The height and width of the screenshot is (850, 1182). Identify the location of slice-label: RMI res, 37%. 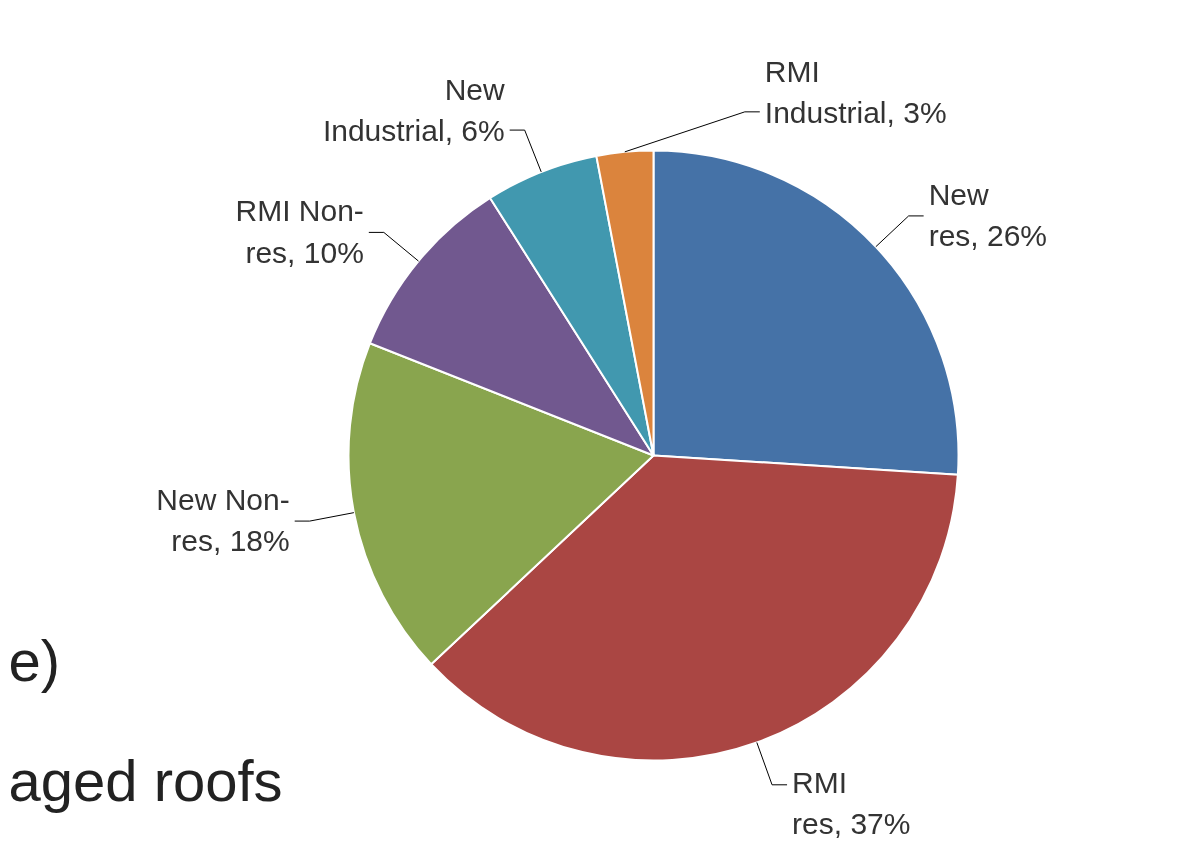
(851, 803).